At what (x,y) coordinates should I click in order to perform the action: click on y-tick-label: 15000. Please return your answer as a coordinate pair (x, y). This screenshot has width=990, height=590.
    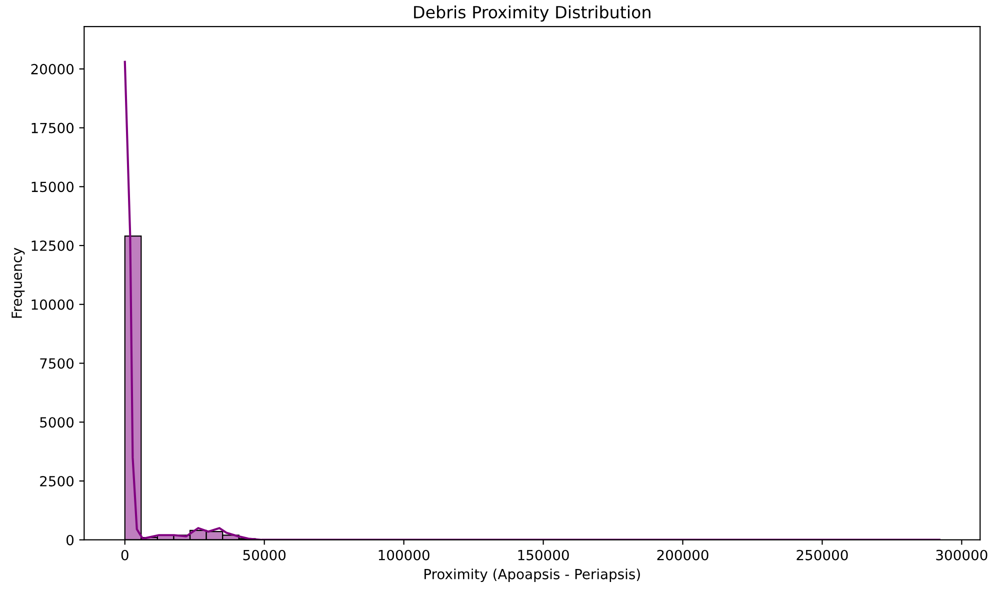
    Looking at the image, I should click on (53, 187).